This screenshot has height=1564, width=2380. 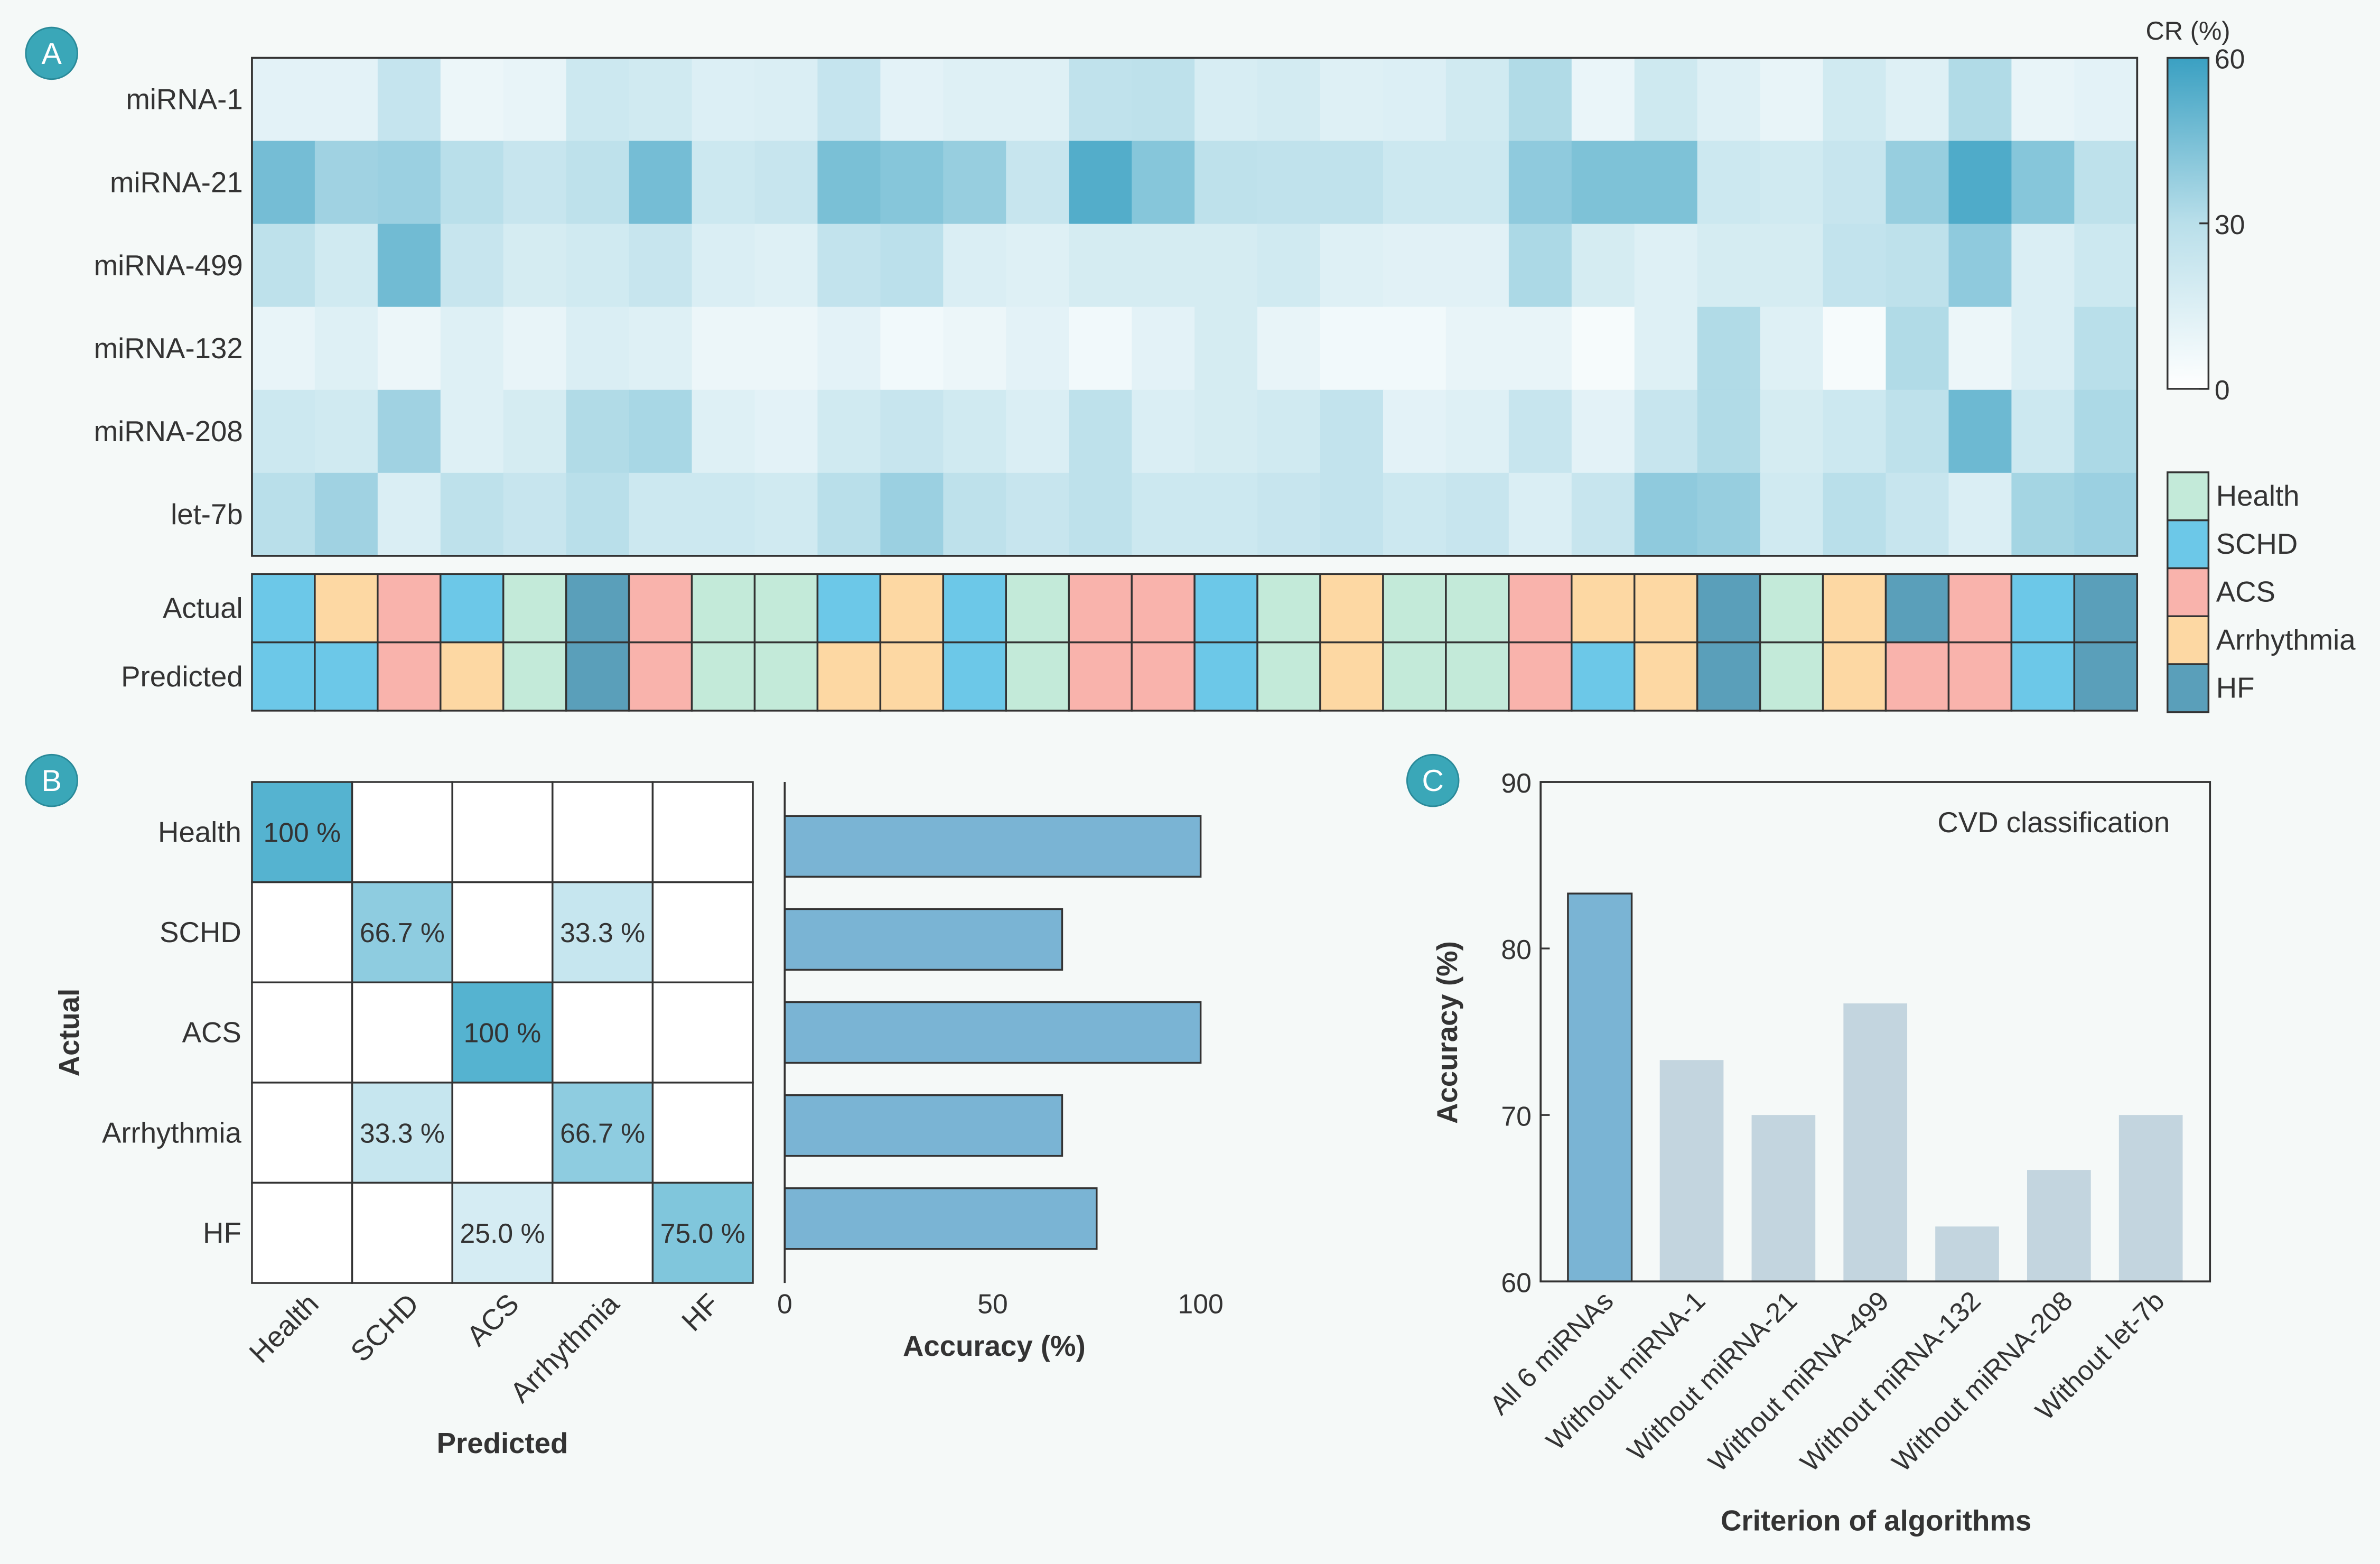 What do you see at coordinates (2188, 688) in the screenshot?
I see `legend-swatch-hf` at bounding box center [2188, 688].